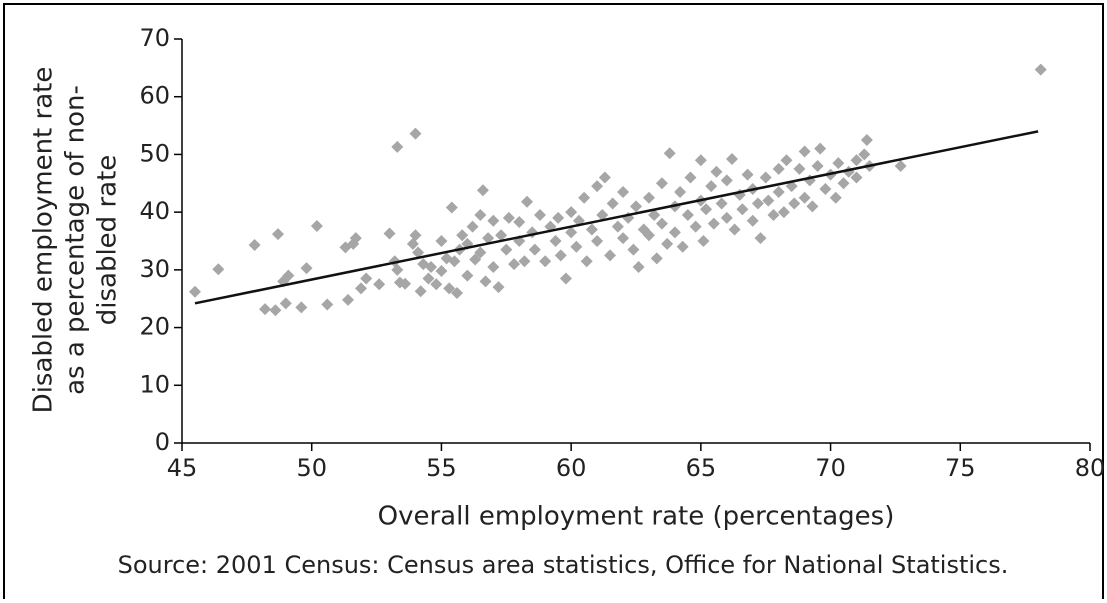 The image size is (1107, 603). What do you see at coordinates (441, 468) in the screenshot?
I see `x-tick-label: 55` at bounding box center [441, 468].